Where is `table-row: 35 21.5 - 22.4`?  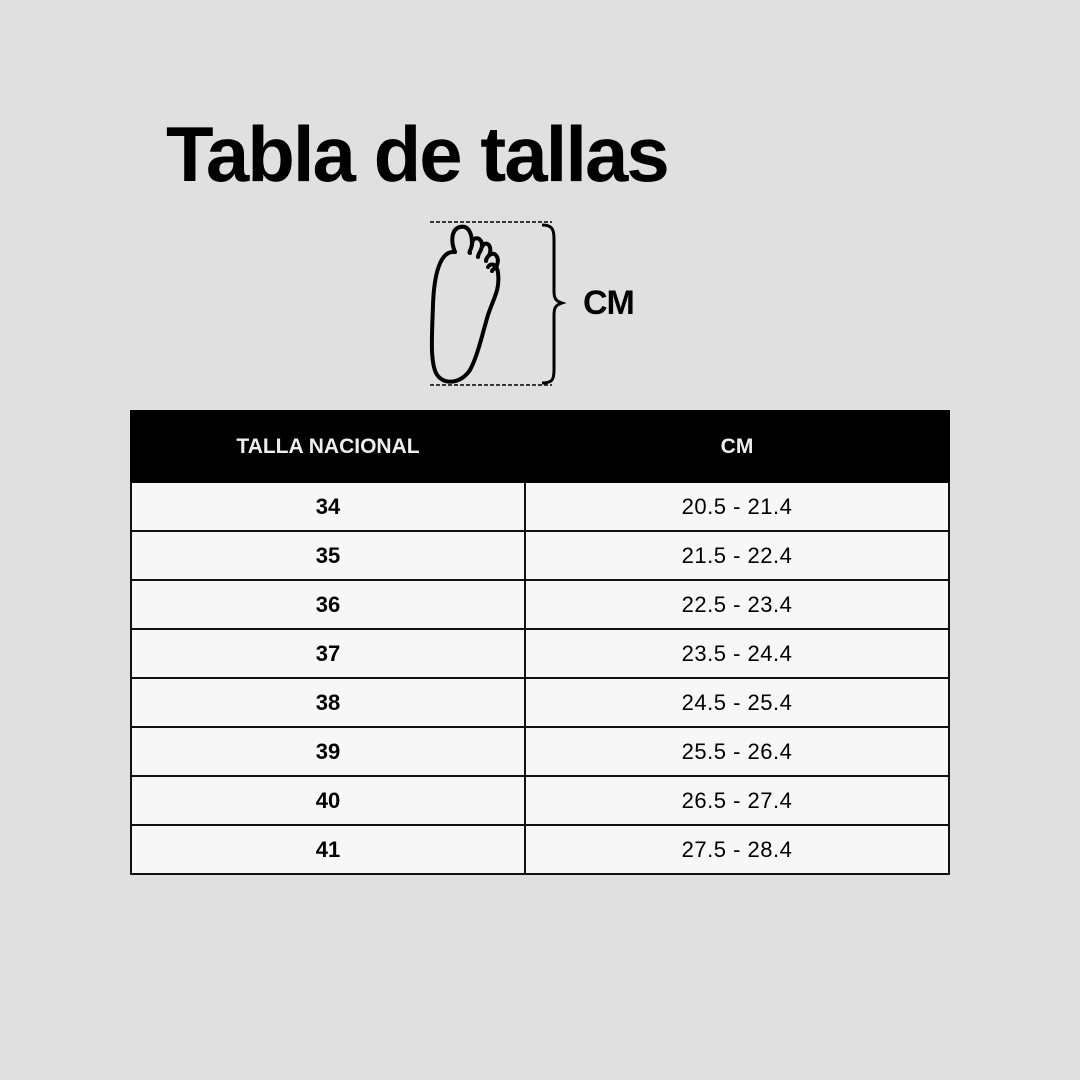 table-row: 35 21.5 - 22.4 is located at coordinates (540, 555).